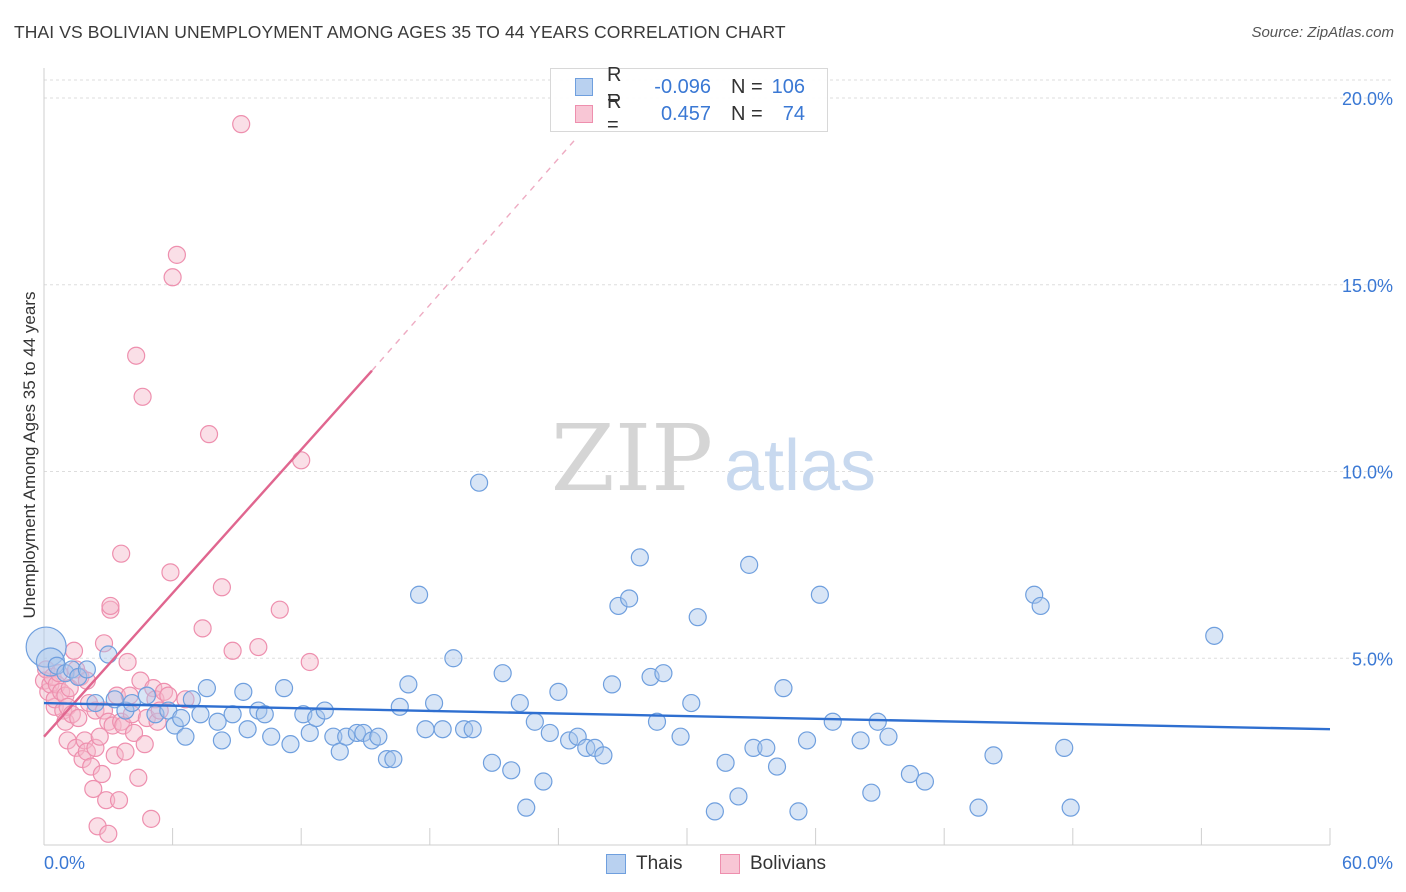 The width and height of the screenshot is (1406, 892). Describe the element at coordinates (659, 863) in the screenshot. I see `thais-legend-label: Thais` at that location.